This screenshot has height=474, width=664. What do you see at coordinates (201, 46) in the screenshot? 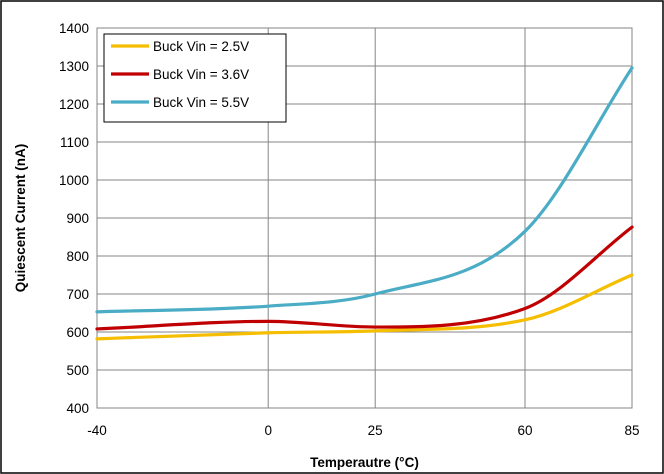
I see `legend-label: Buck Vin = 2.5V` at bounding box center [201, 46].